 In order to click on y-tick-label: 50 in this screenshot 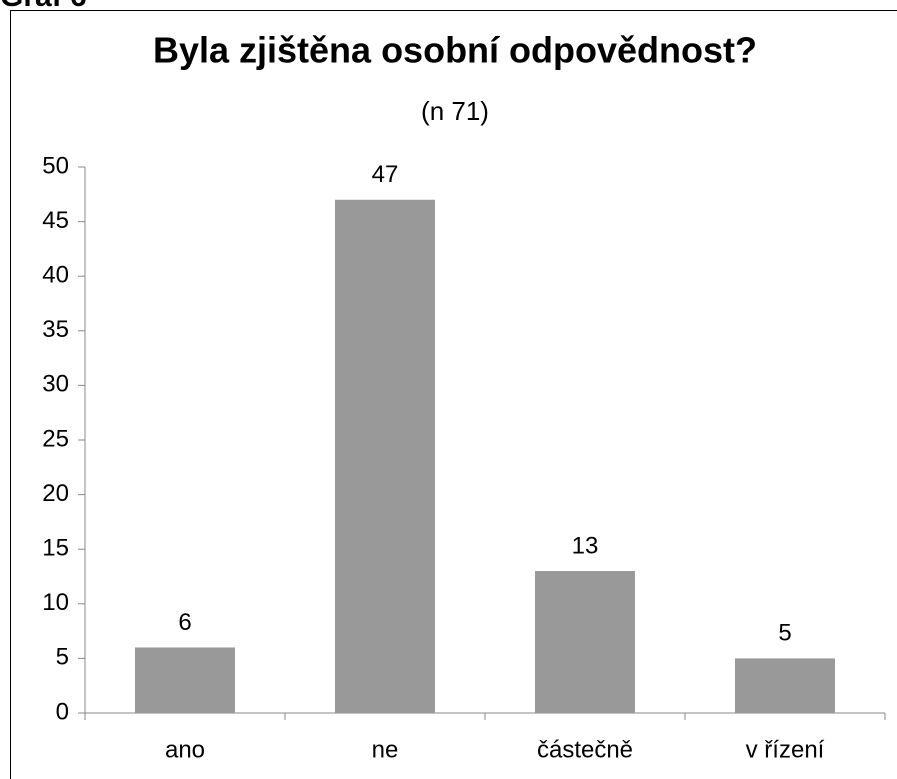, I will do `click(55, 165)`.